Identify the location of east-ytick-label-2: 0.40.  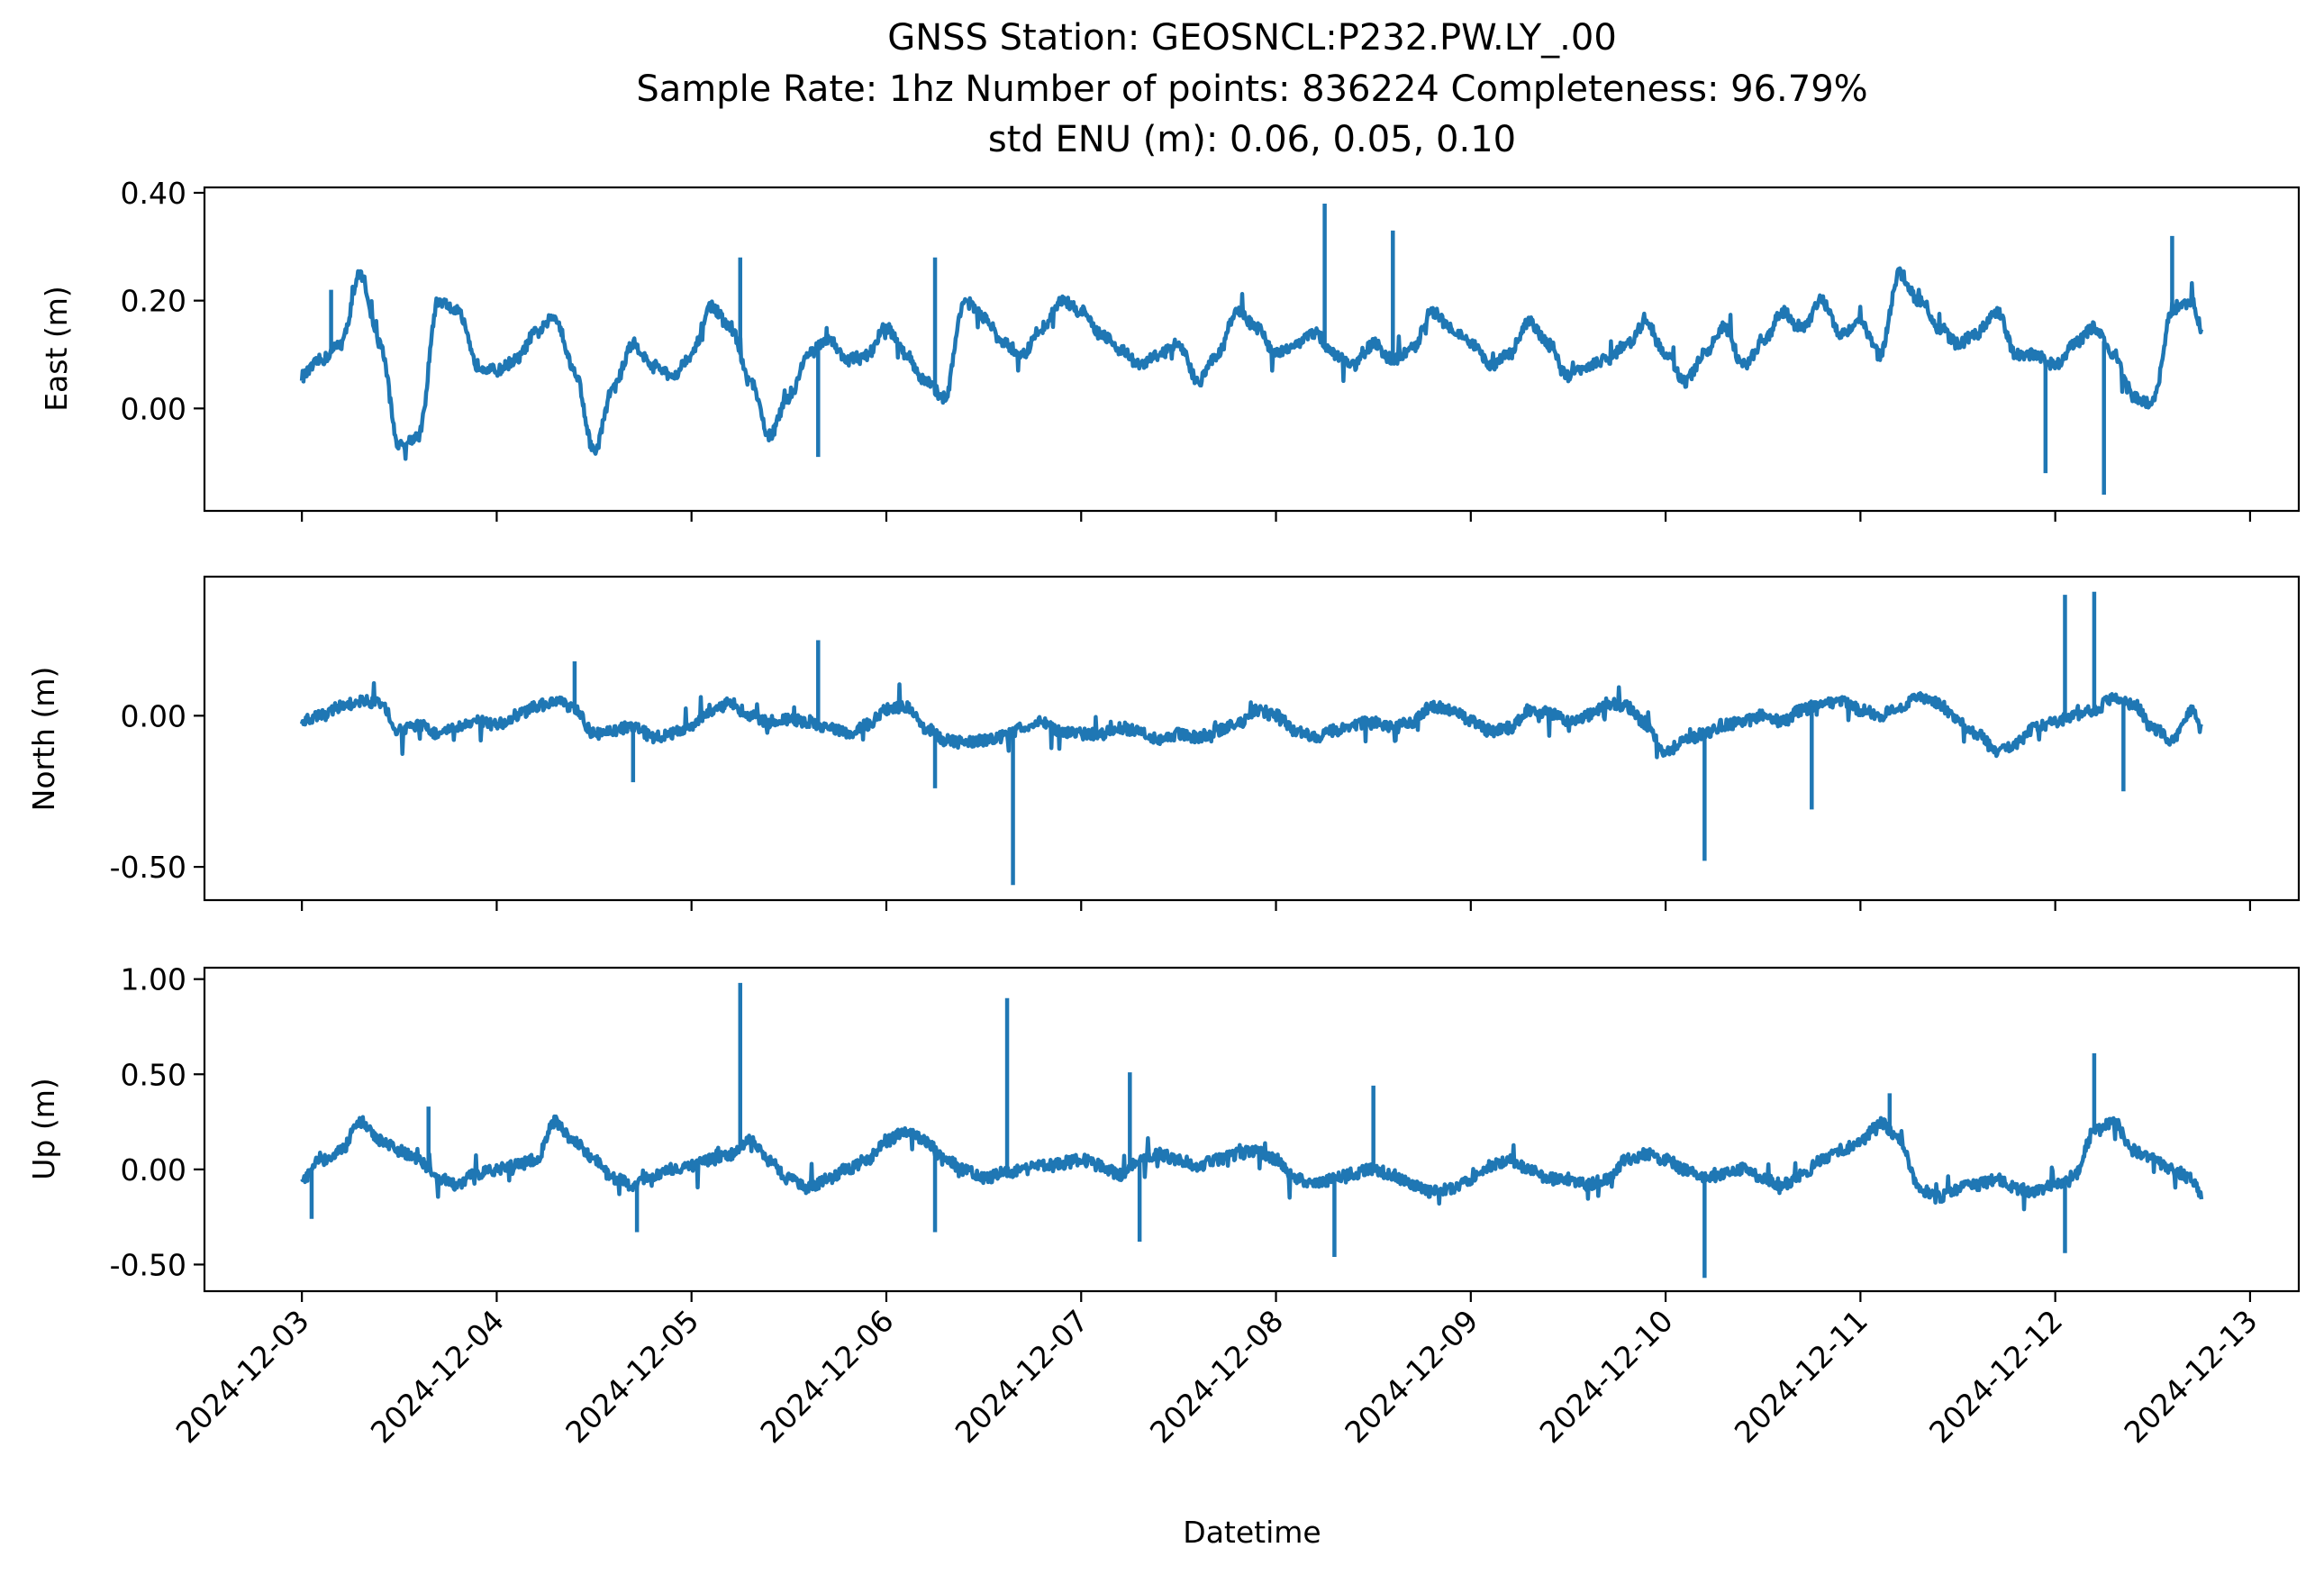
(154, 193).